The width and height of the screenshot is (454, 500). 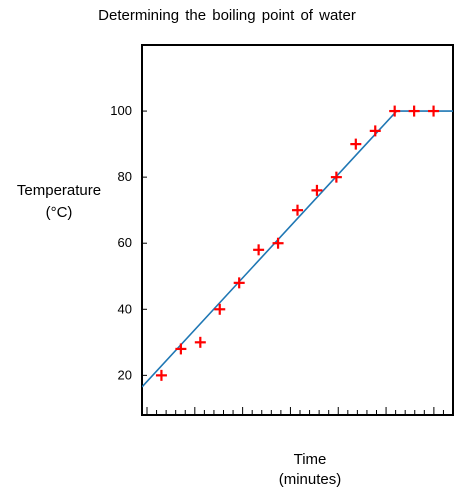 What do you see at coordinates (125, 242) in the screenshot?
I see `y-tick-label: 60` at bounding box center [125, 242].